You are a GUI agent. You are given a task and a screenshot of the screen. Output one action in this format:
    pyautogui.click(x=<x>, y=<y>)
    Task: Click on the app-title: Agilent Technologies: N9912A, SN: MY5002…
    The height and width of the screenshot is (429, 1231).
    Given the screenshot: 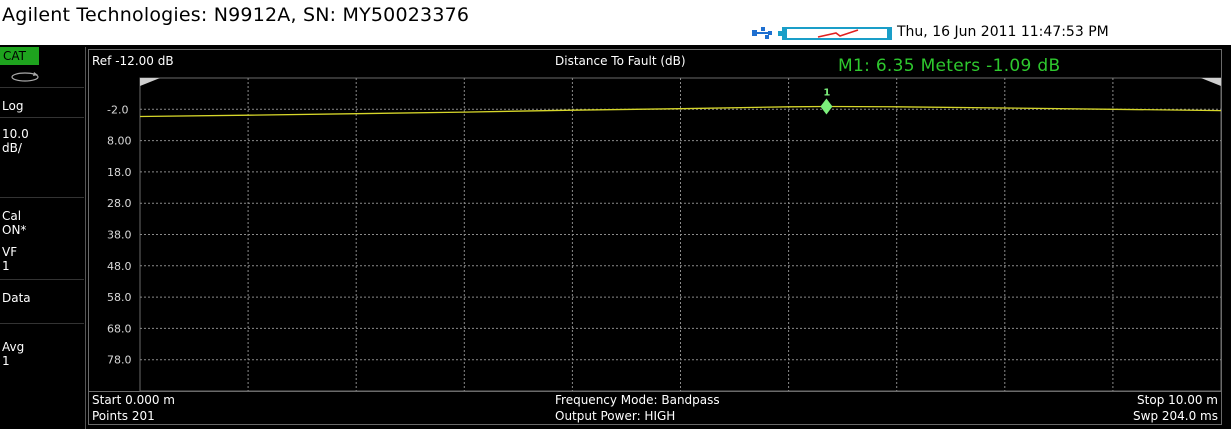 What is the action you would take?
    pyautogui.click(x=236, y=15)
    